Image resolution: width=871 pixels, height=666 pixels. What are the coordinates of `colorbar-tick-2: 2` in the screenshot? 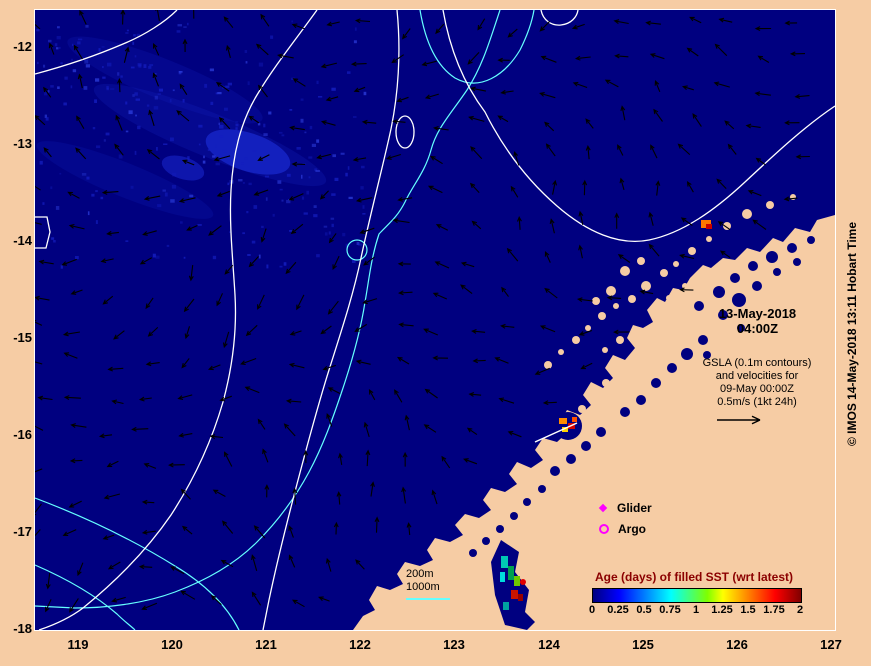 It's located at (800, 610).